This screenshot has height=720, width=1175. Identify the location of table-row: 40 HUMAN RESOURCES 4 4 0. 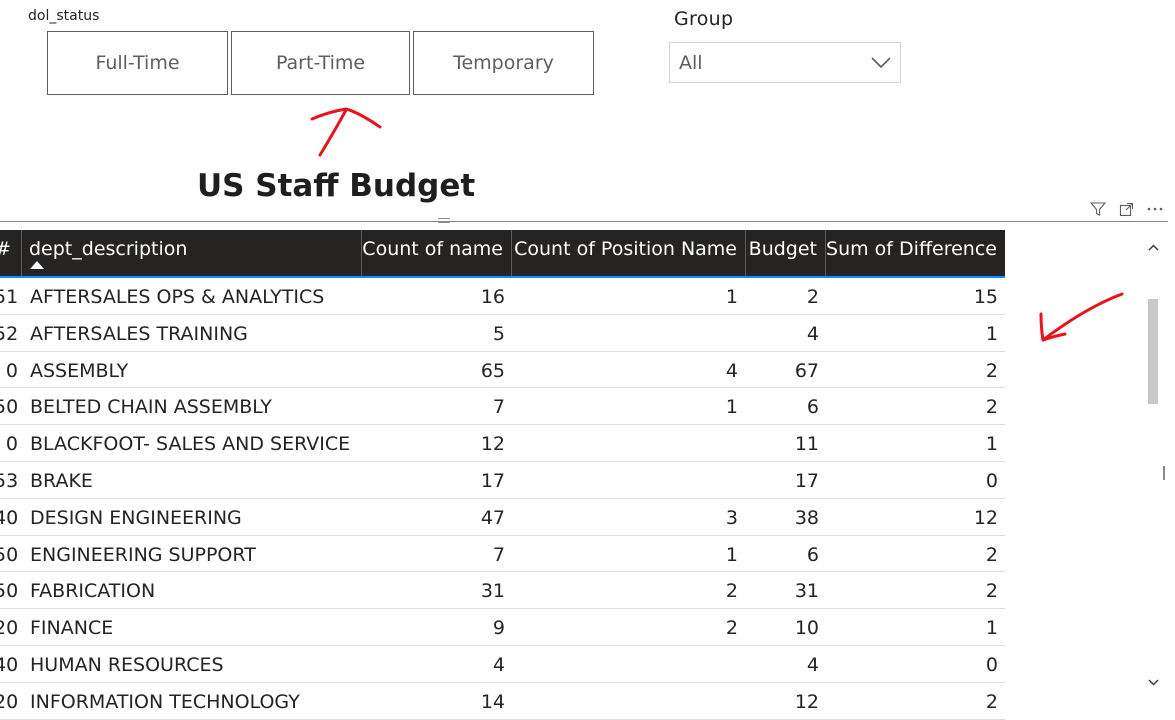
(502, 664).